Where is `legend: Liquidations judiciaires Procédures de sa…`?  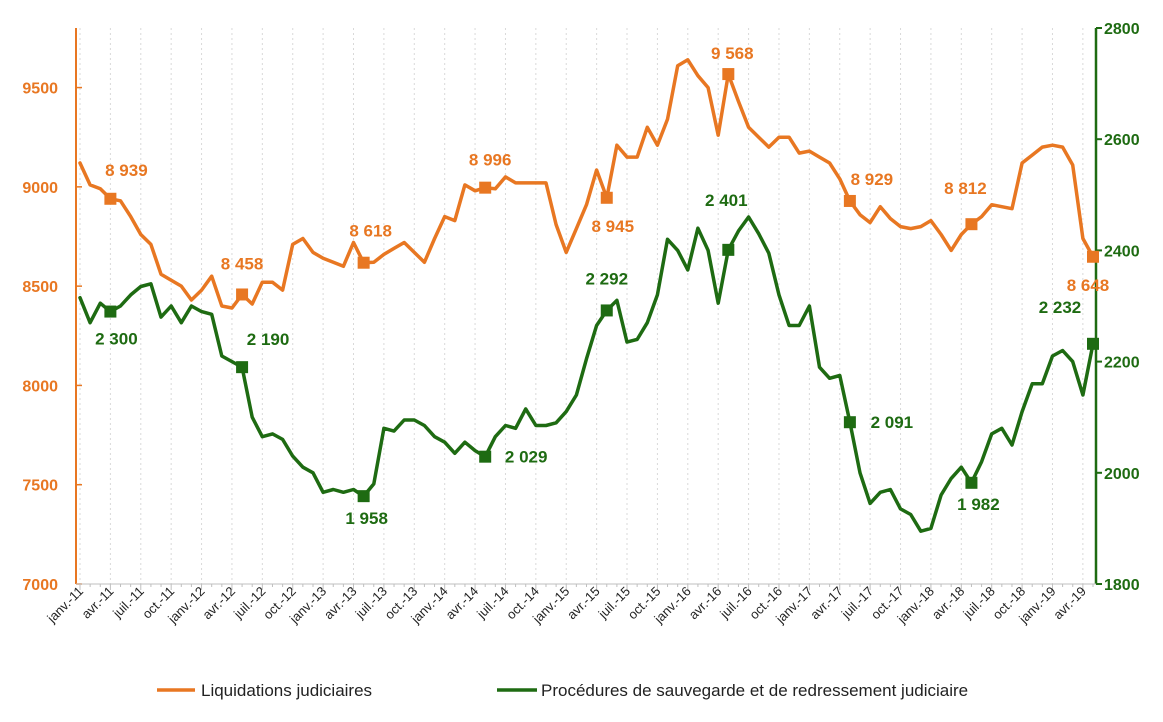
legend: Liquidations judiciaires Procédures de sa… is located at coordinates (562, 690).